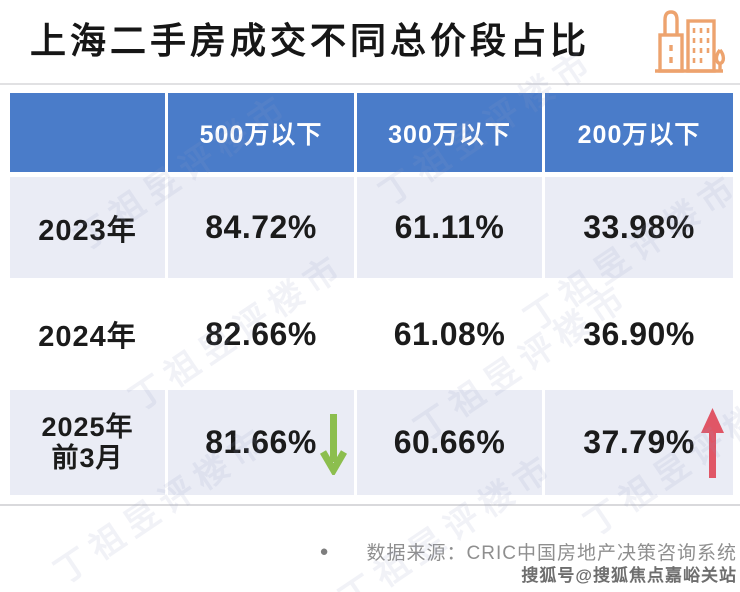 This screenshot has height=592, width=740. I want to click on page-title: 上海二手房成交不同总价段占比, so click(310, 40).